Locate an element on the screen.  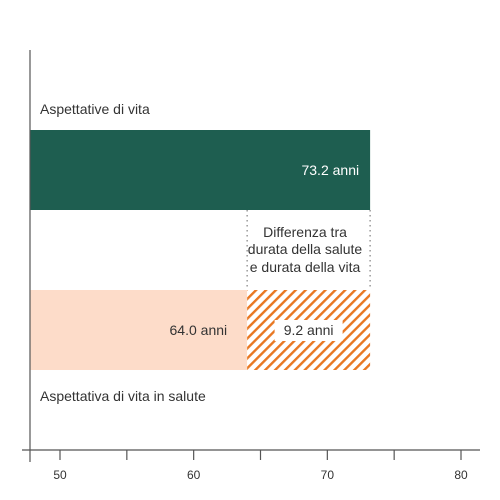
gap-annotation-line-3: e durata della vita is located at coordinates (305, 267).